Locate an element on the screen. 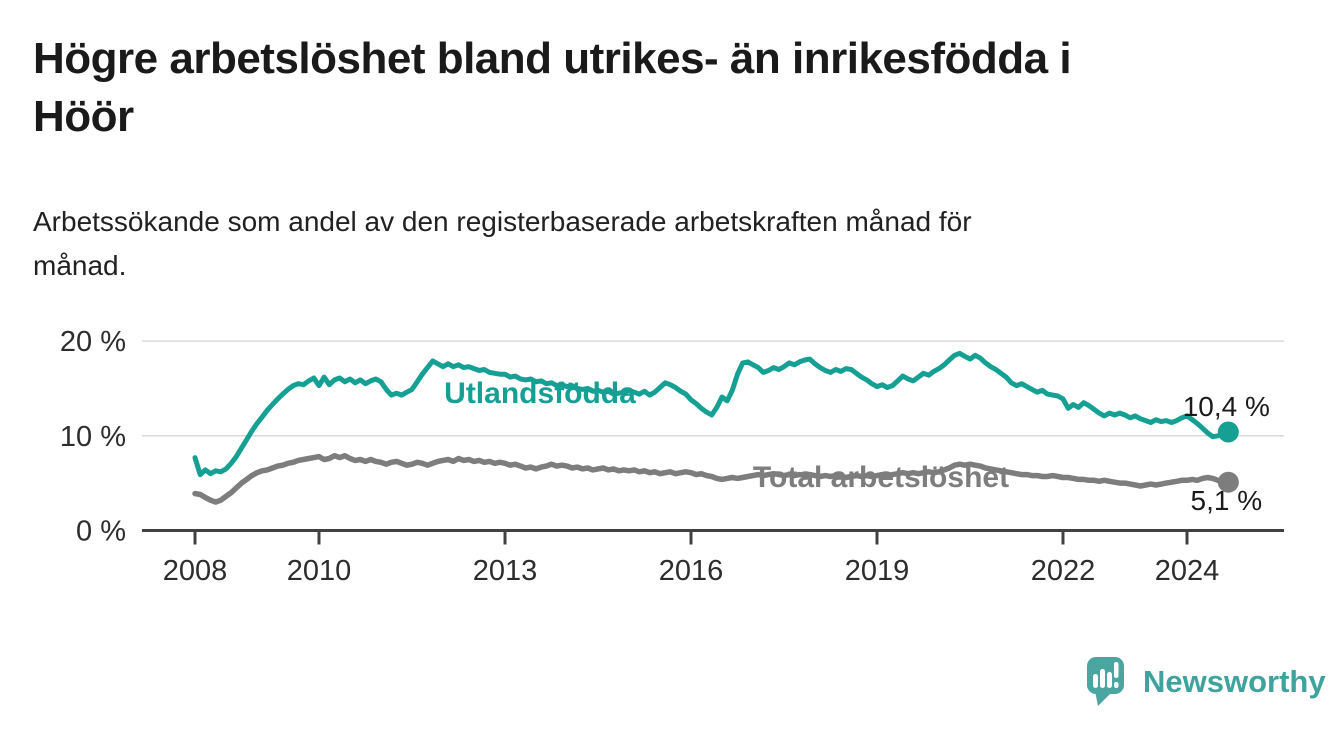 The width and height of the screenshot is (1340, 734). title-line-2: Höör is located at coordinates (83, 116).